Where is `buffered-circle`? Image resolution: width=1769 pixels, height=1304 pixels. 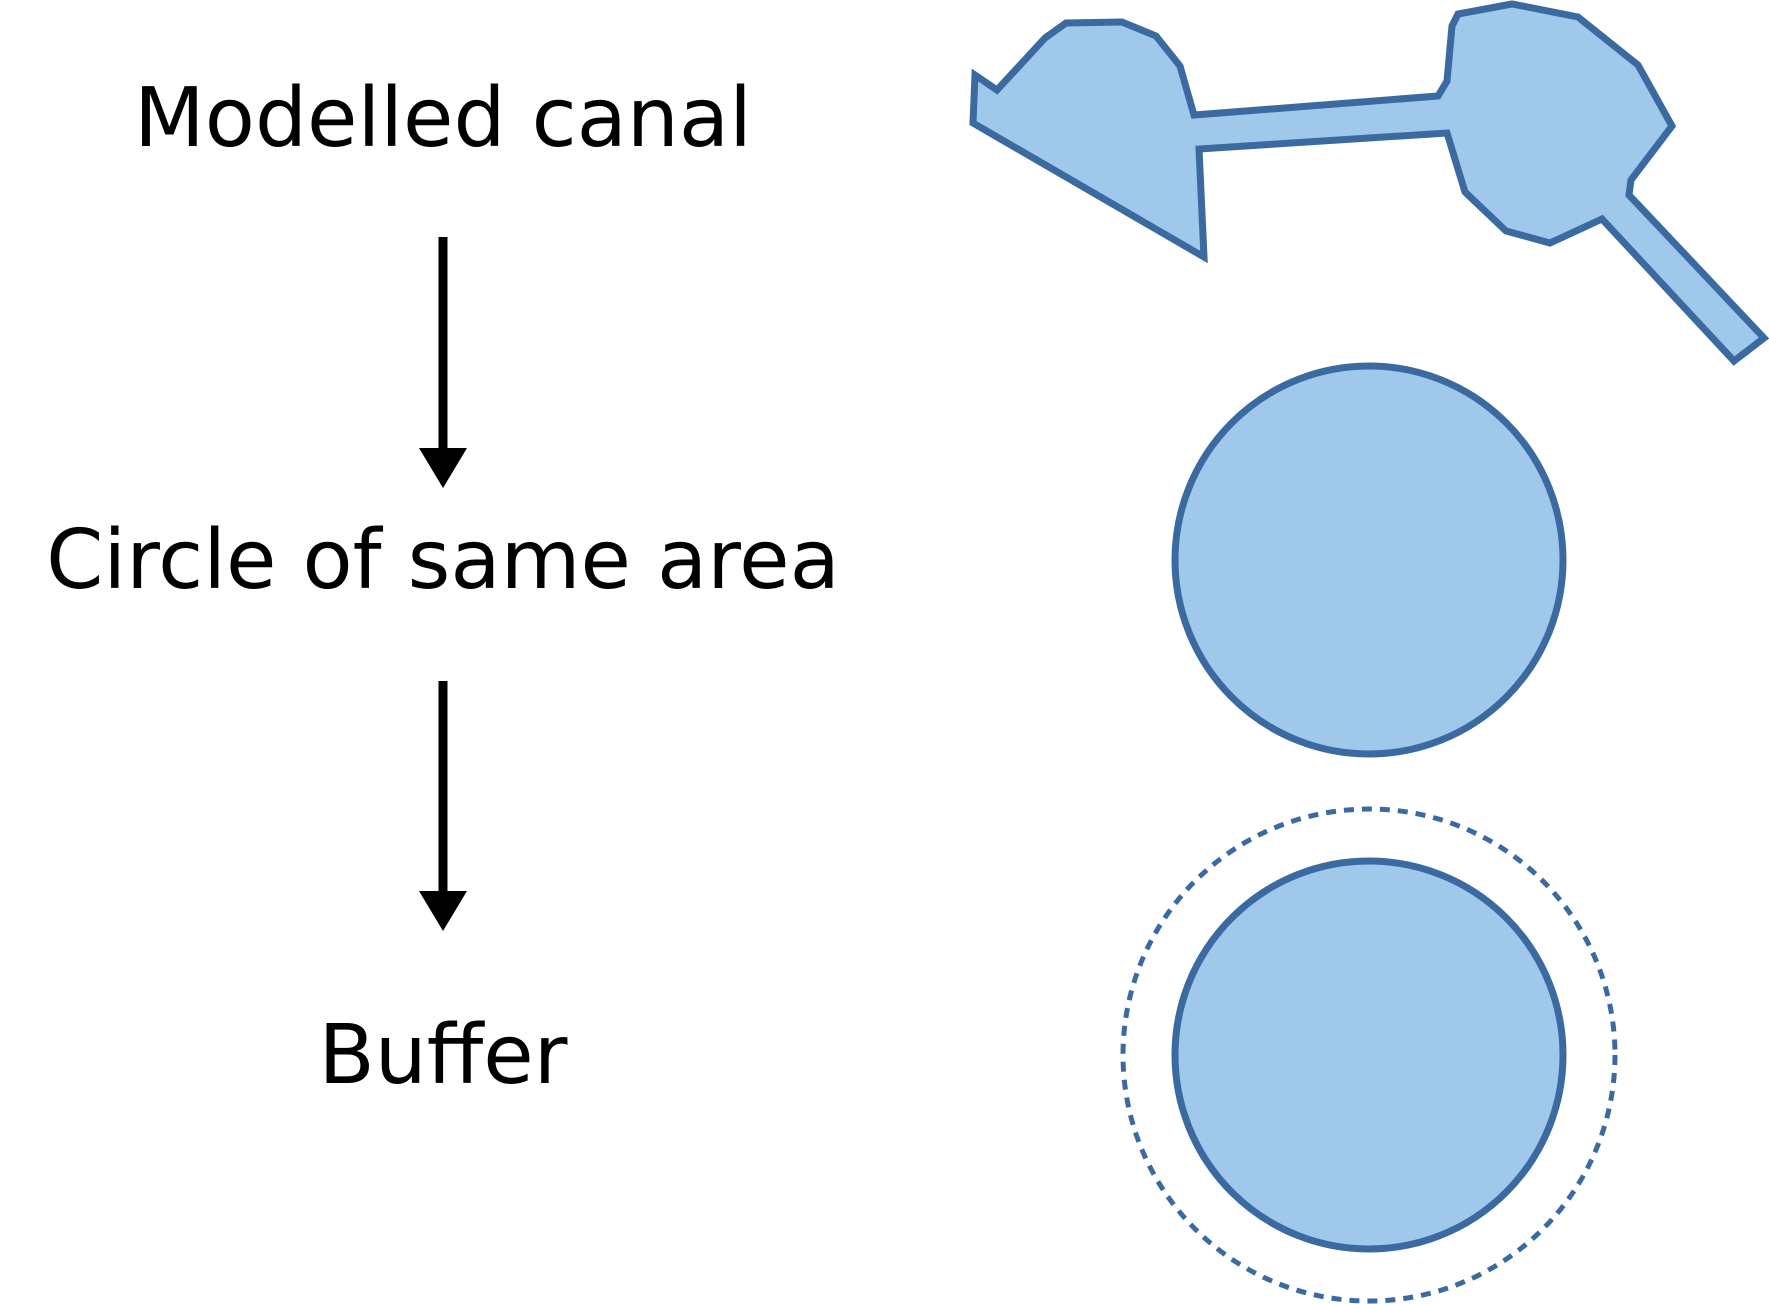 buffered-circle is located at coordinates (1369, 1055).